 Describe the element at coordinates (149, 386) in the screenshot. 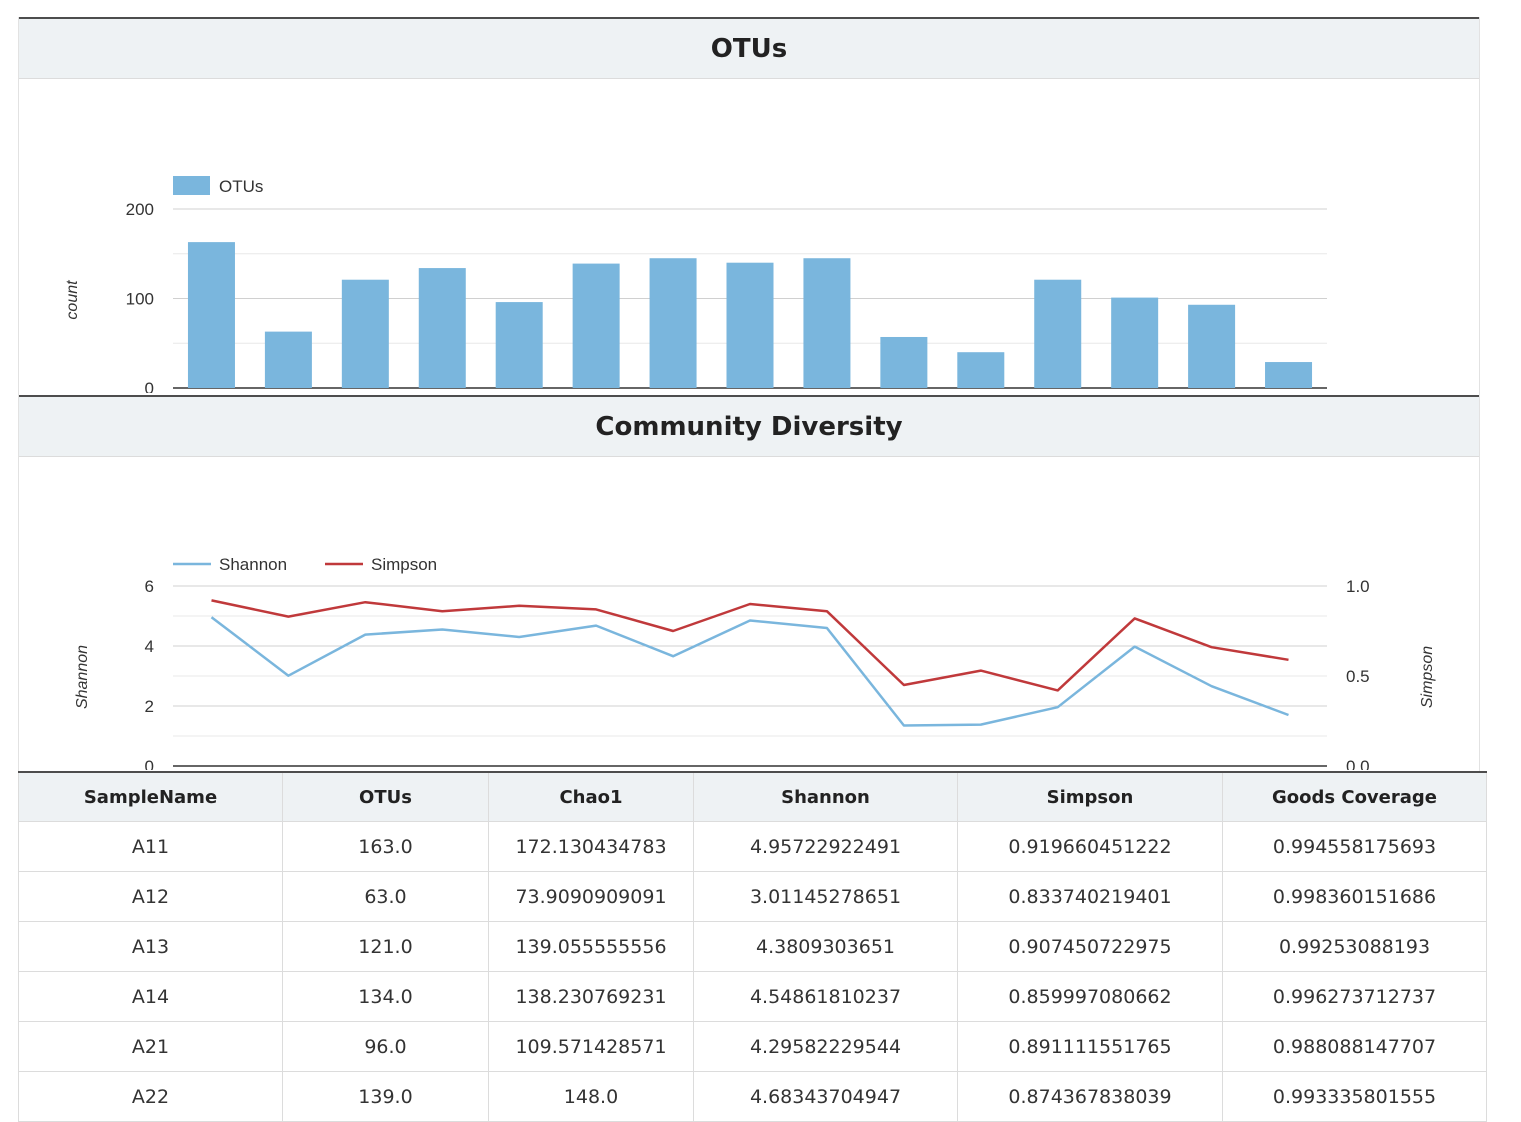

I see `y-tick-label: 0` at that location.